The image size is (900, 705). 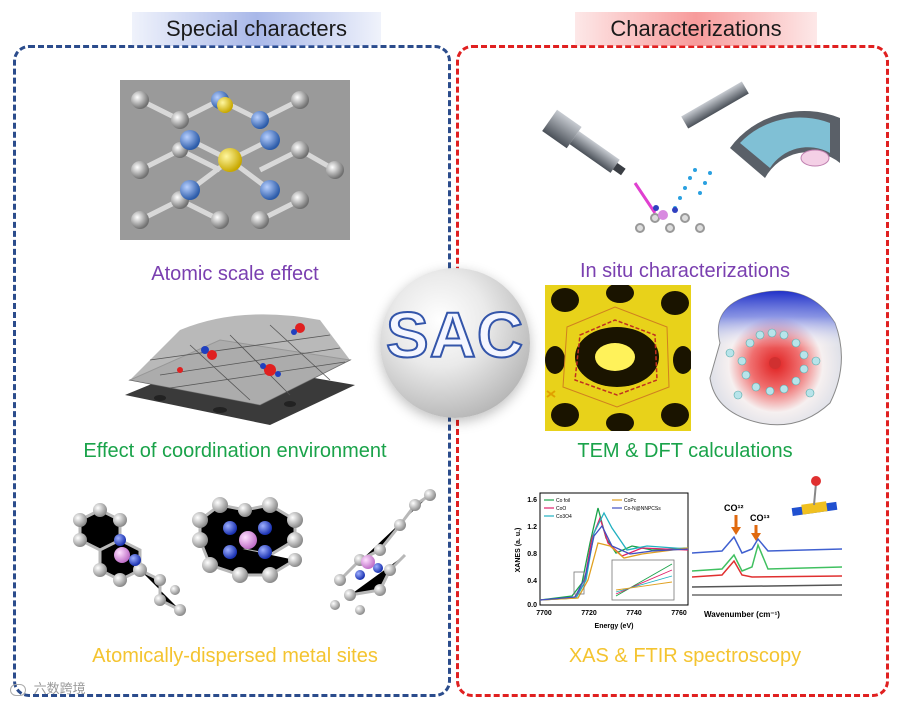 What do you see at coordinates (254, 552) in the screenshot?
I see `metal-sites-image` at bounding box center [254, 552].